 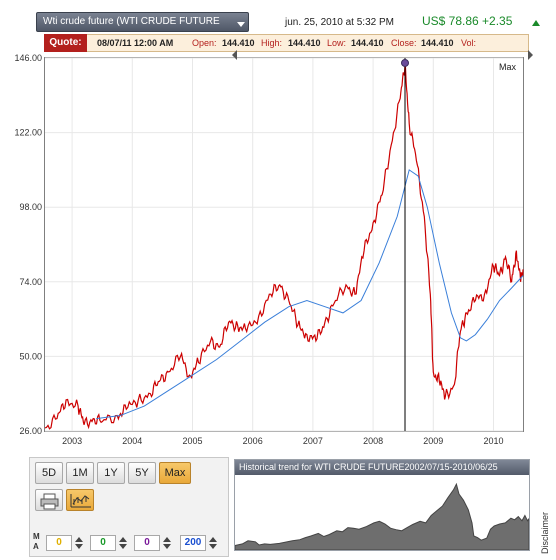 What do you see at coordinates (72, 441) in the screenshot?
I see `x-tick-label: 2003` at bounding box center [72, 441].